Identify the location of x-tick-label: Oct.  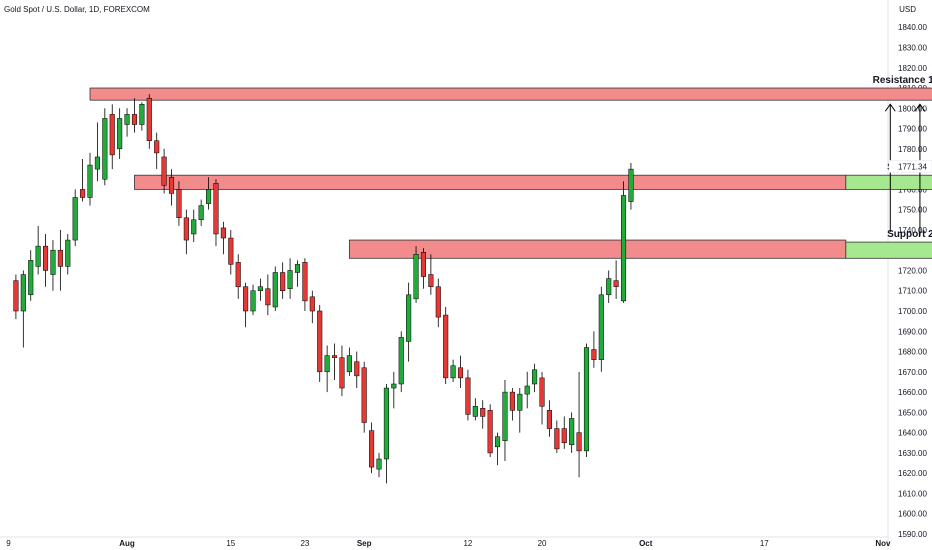
(646, 543).